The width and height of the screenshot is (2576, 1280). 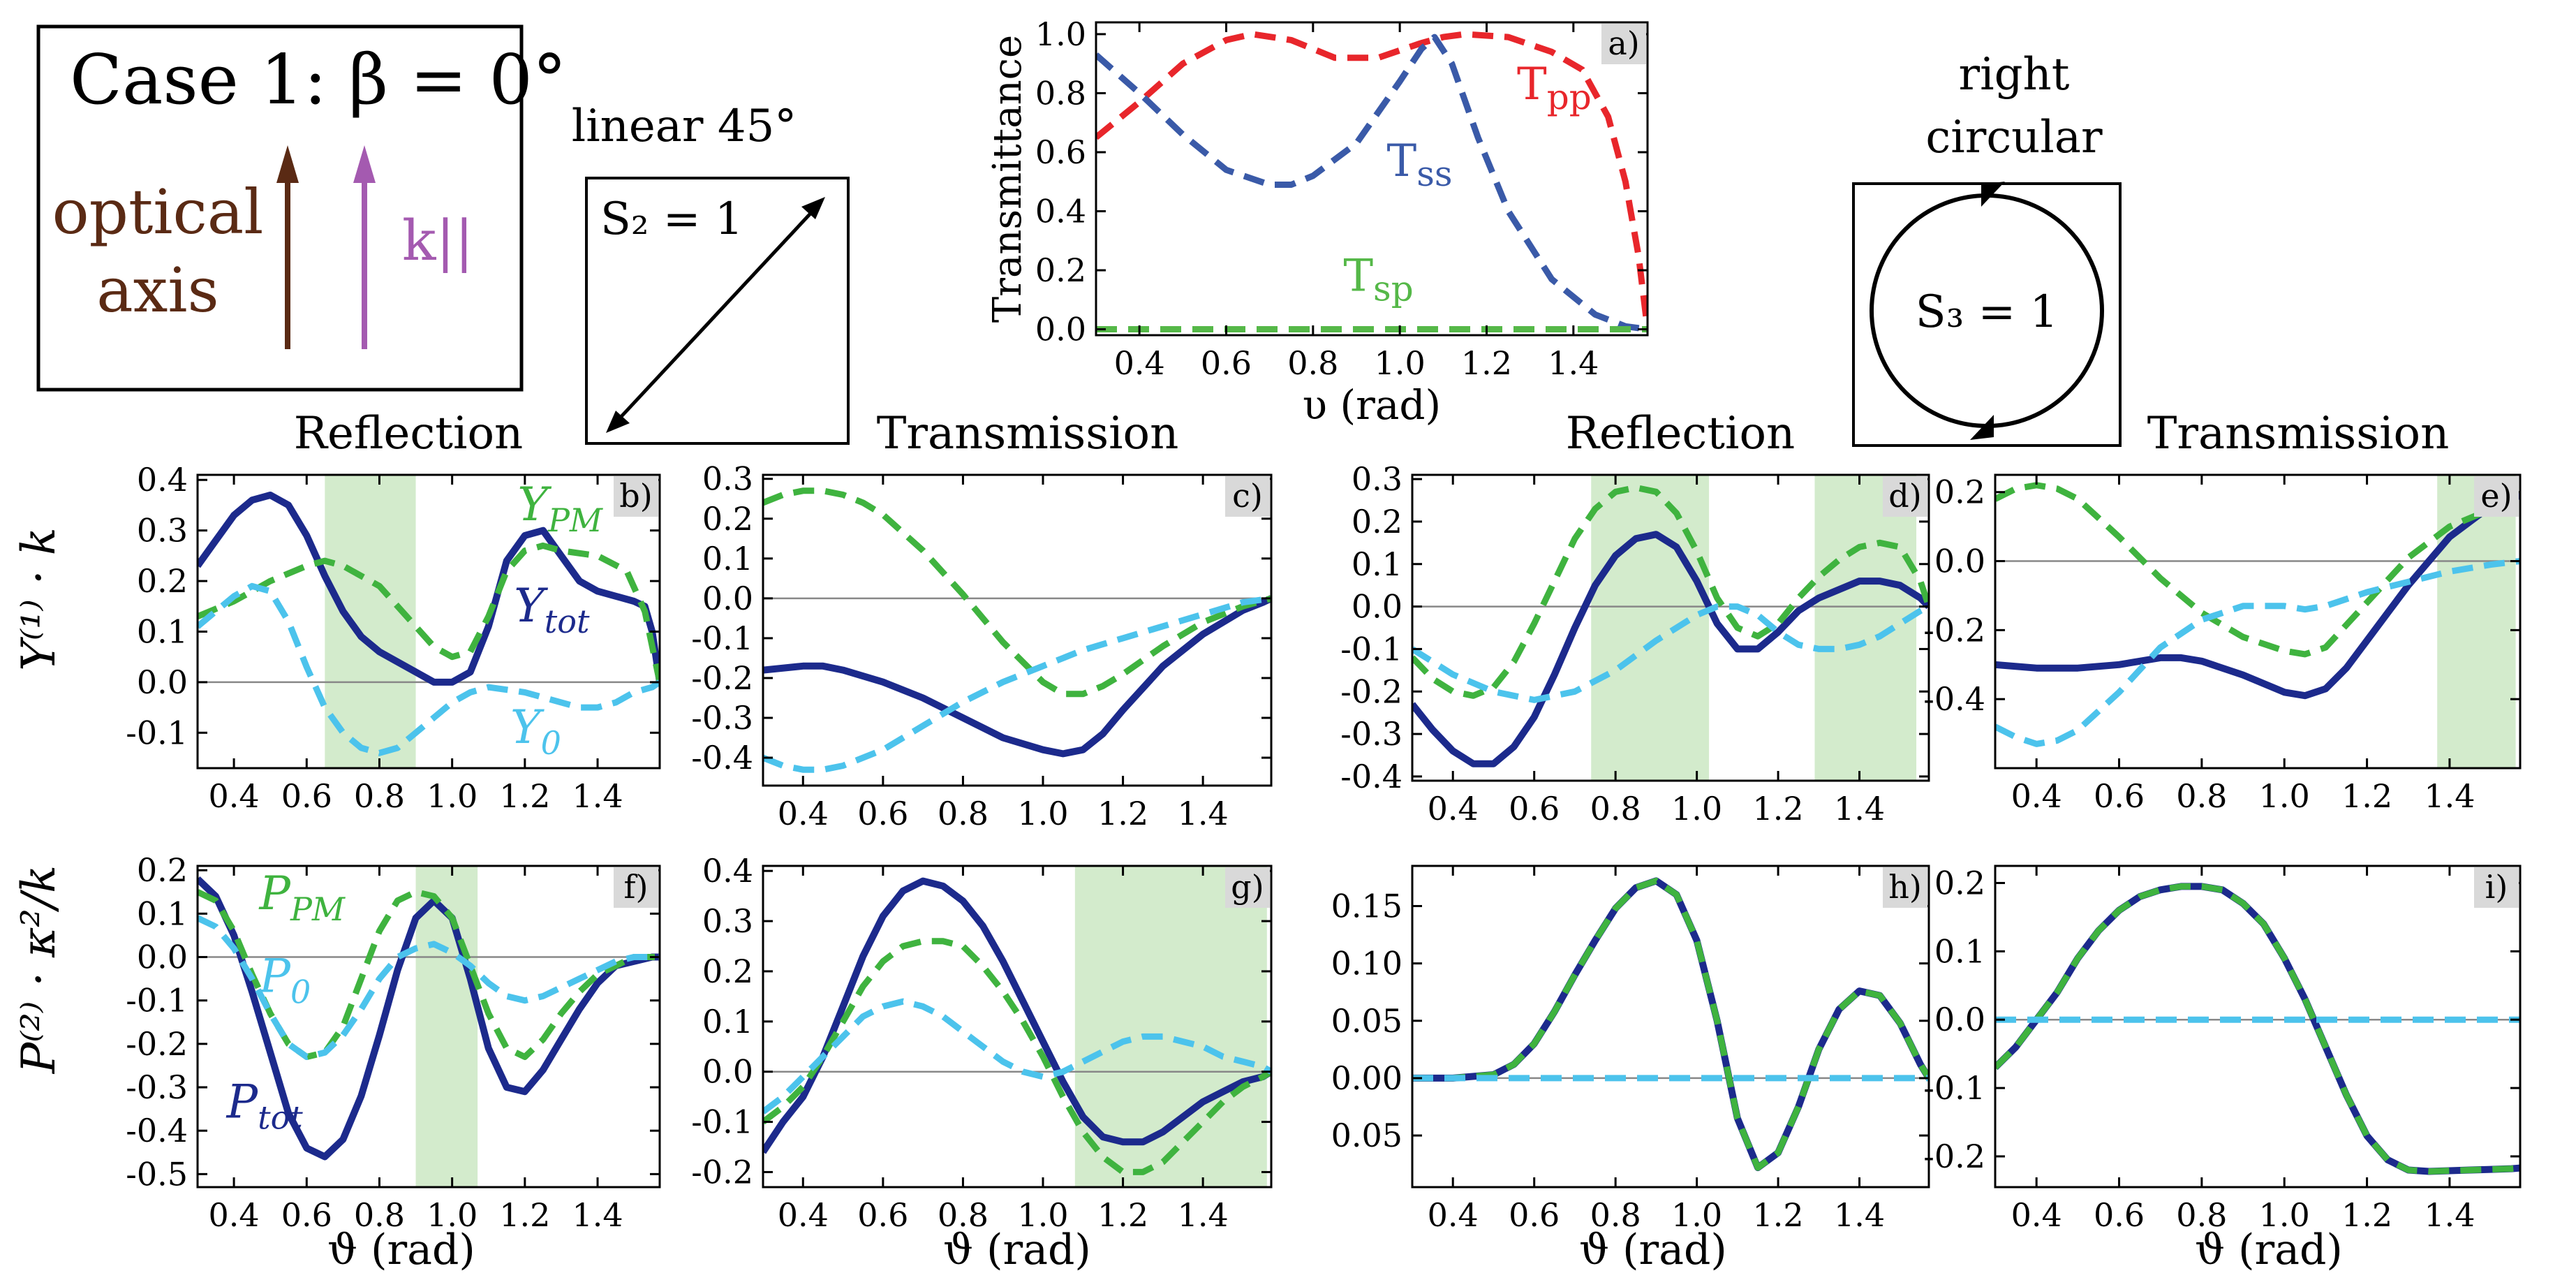 I want to click on series-e-Y_tot, so click(x=2257, y=596).